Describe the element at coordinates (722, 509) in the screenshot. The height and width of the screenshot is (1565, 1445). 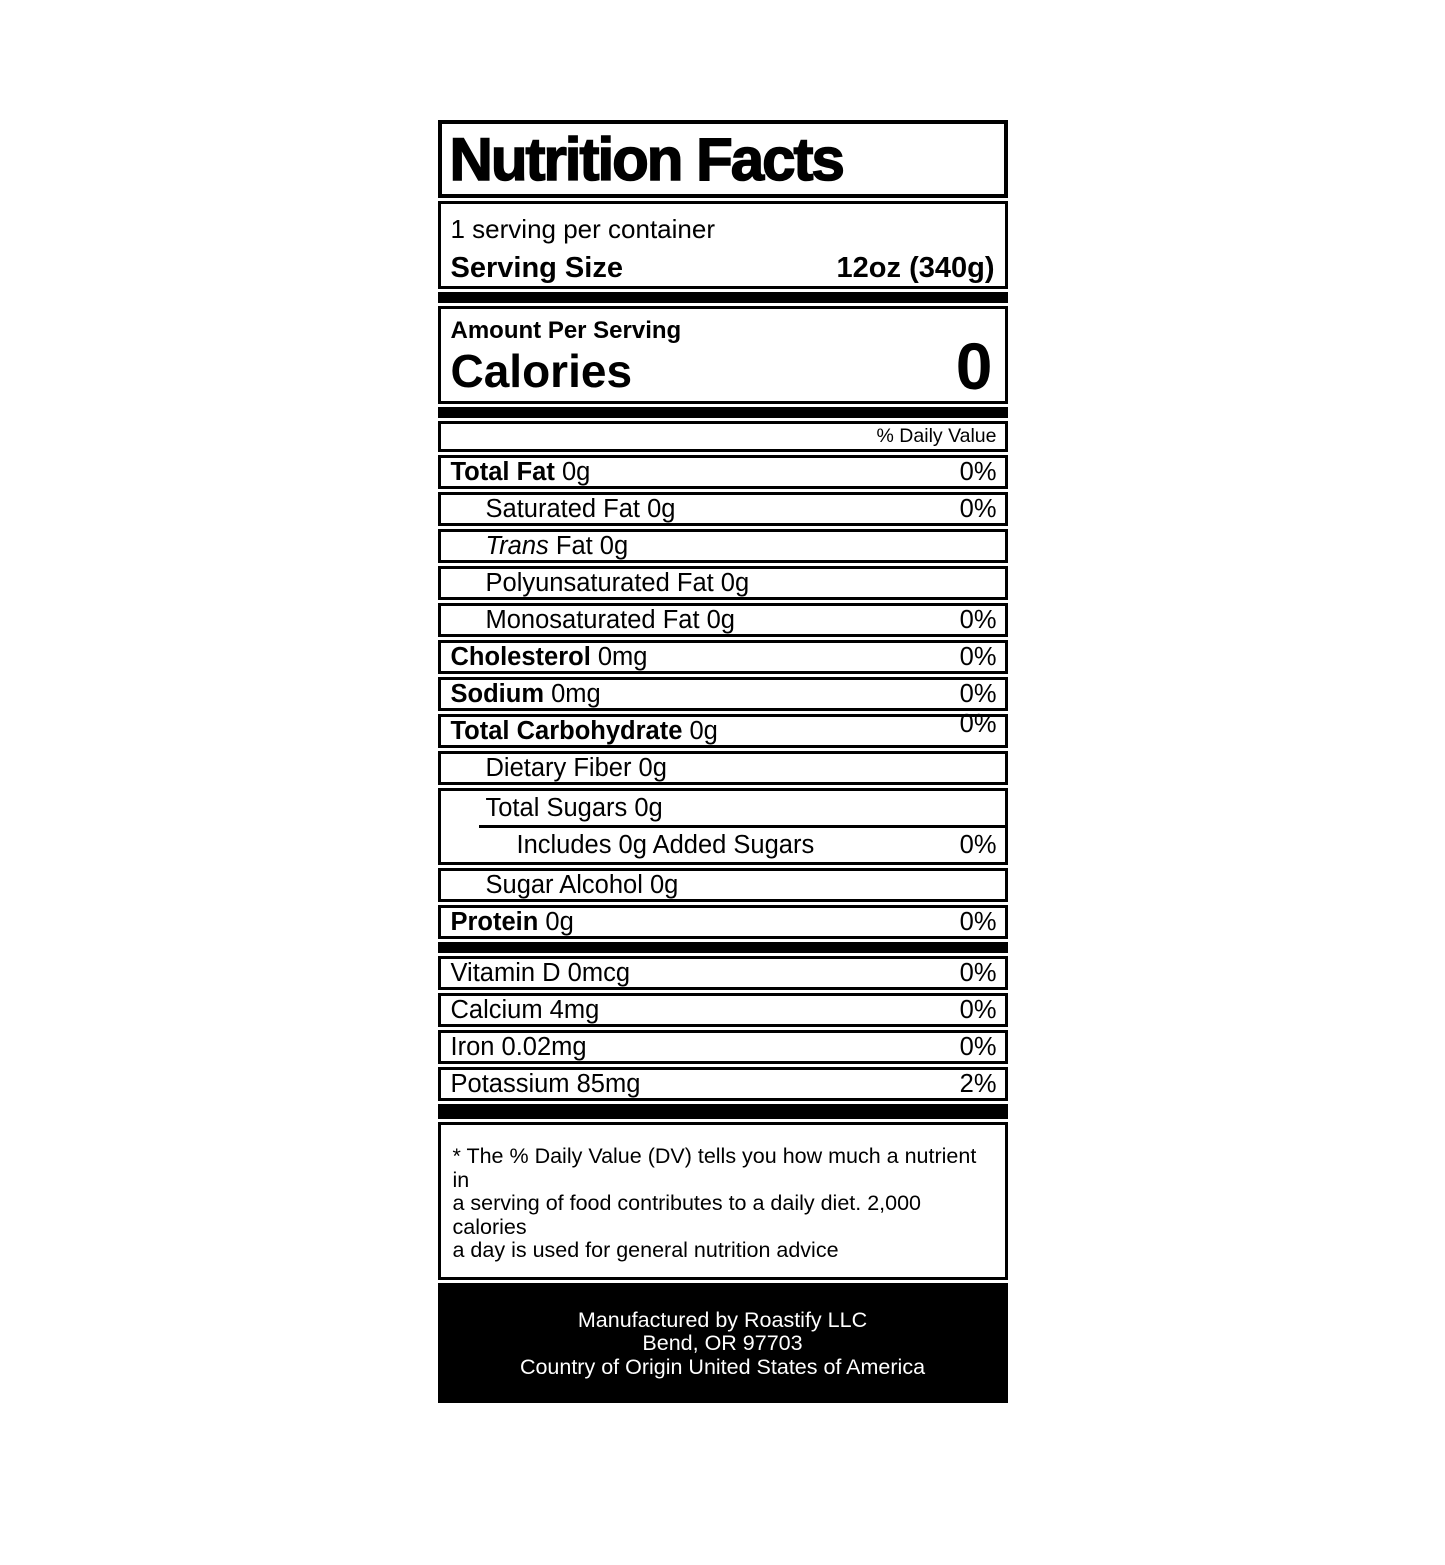
I see `nutrient-row-saturated-fat: Saturated Fat 0g 0%` at that location.